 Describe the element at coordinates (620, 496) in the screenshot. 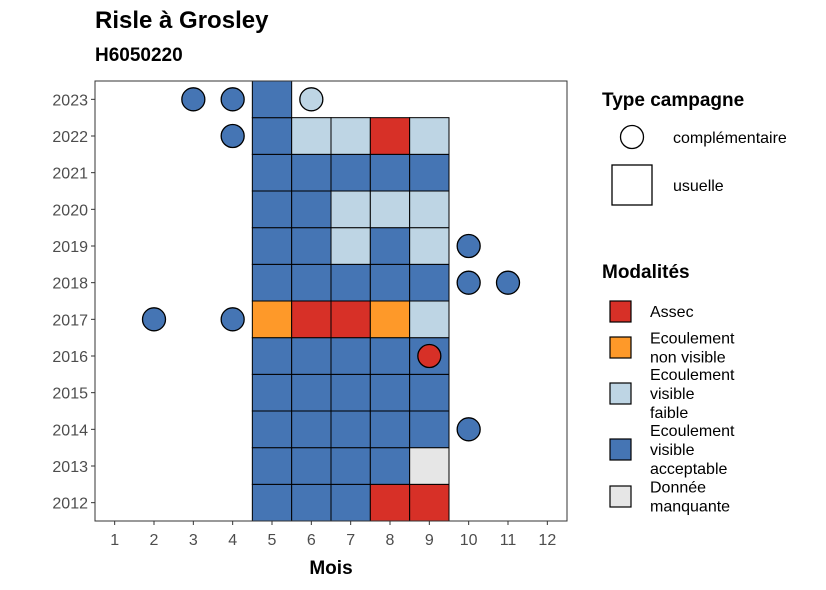

I see `legend-swatch-manquante` at that location.